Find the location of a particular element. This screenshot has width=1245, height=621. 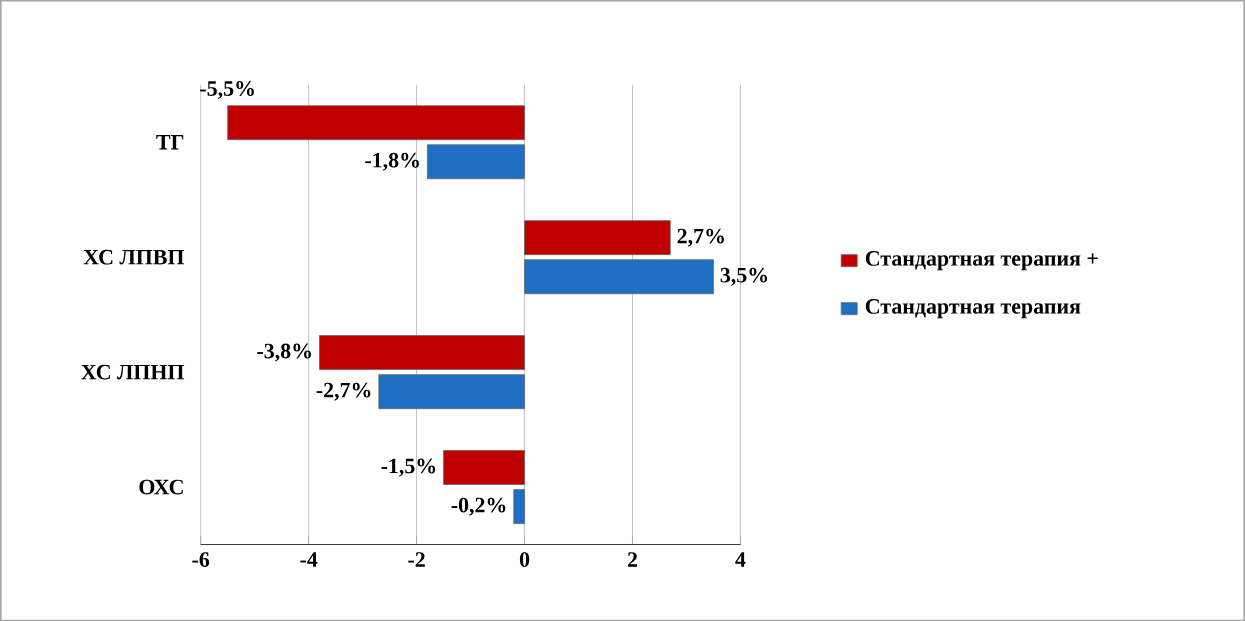

data-label: -2,7% is located at coordinates (343, 391).